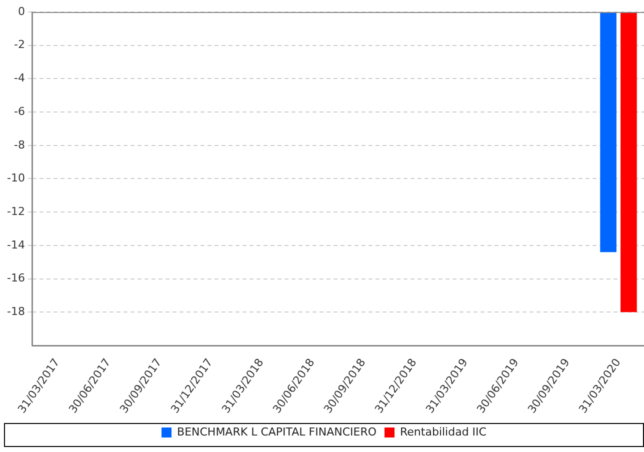 The image size is (644, 452). What do you see at coordinates (19, 45) in the screenshot?
I see `y-tick-label: -2` at bounding box center [19, 45].